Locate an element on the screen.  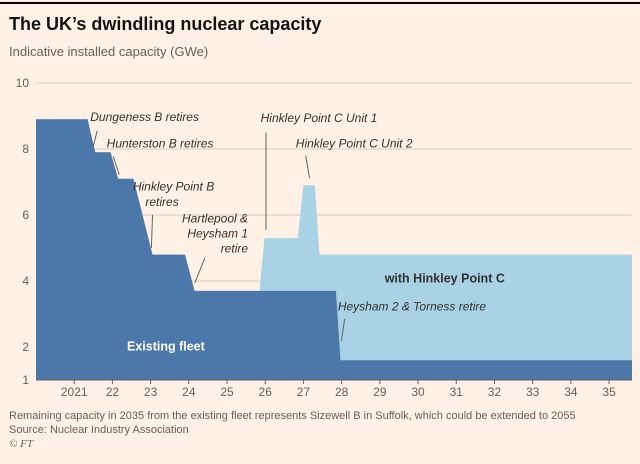
annotation-hartlepool-heysham-1-retire: Heysham 1 is located at coordinates (217, 233).